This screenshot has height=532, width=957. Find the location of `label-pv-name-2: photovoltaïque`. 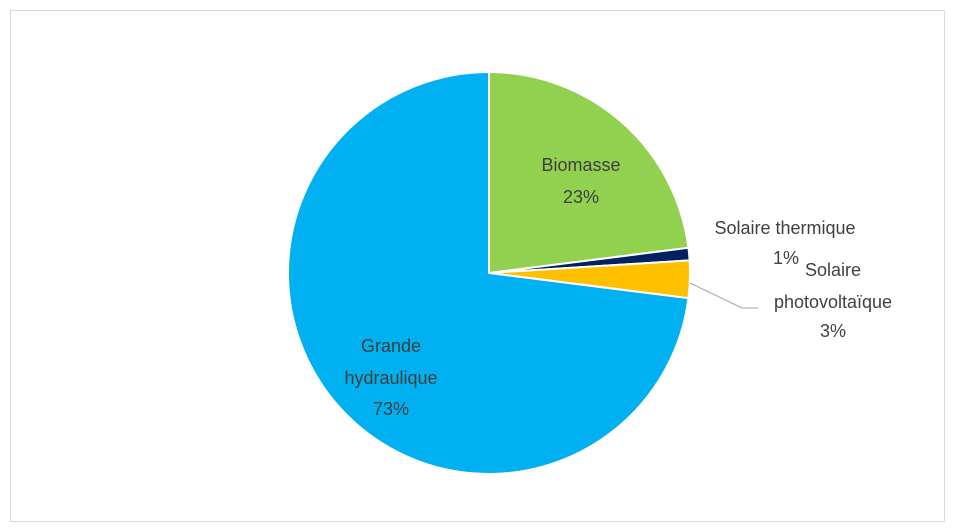

label-pv-name-2: photovoltaïque is located at coordinates (833, 302).